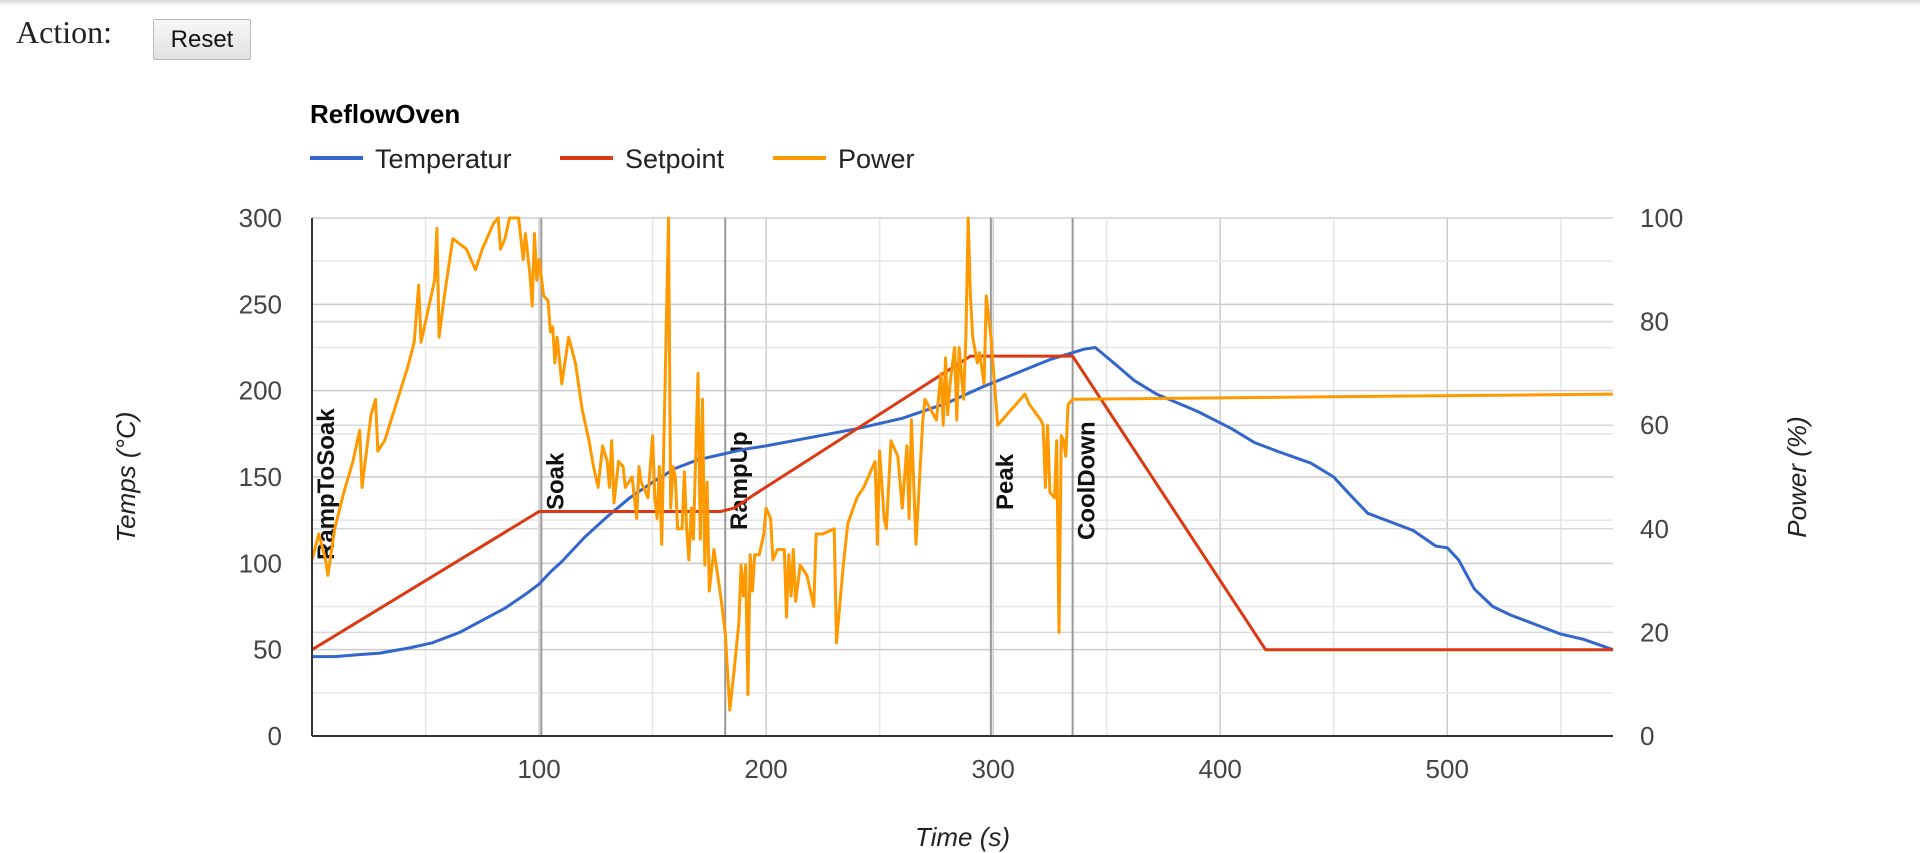 The height and width of the screenshot is (853, 1920). Describe the element at coordinates (962, 837) in the screenshot. I see `x-axis-title: Time (s)` at that location.